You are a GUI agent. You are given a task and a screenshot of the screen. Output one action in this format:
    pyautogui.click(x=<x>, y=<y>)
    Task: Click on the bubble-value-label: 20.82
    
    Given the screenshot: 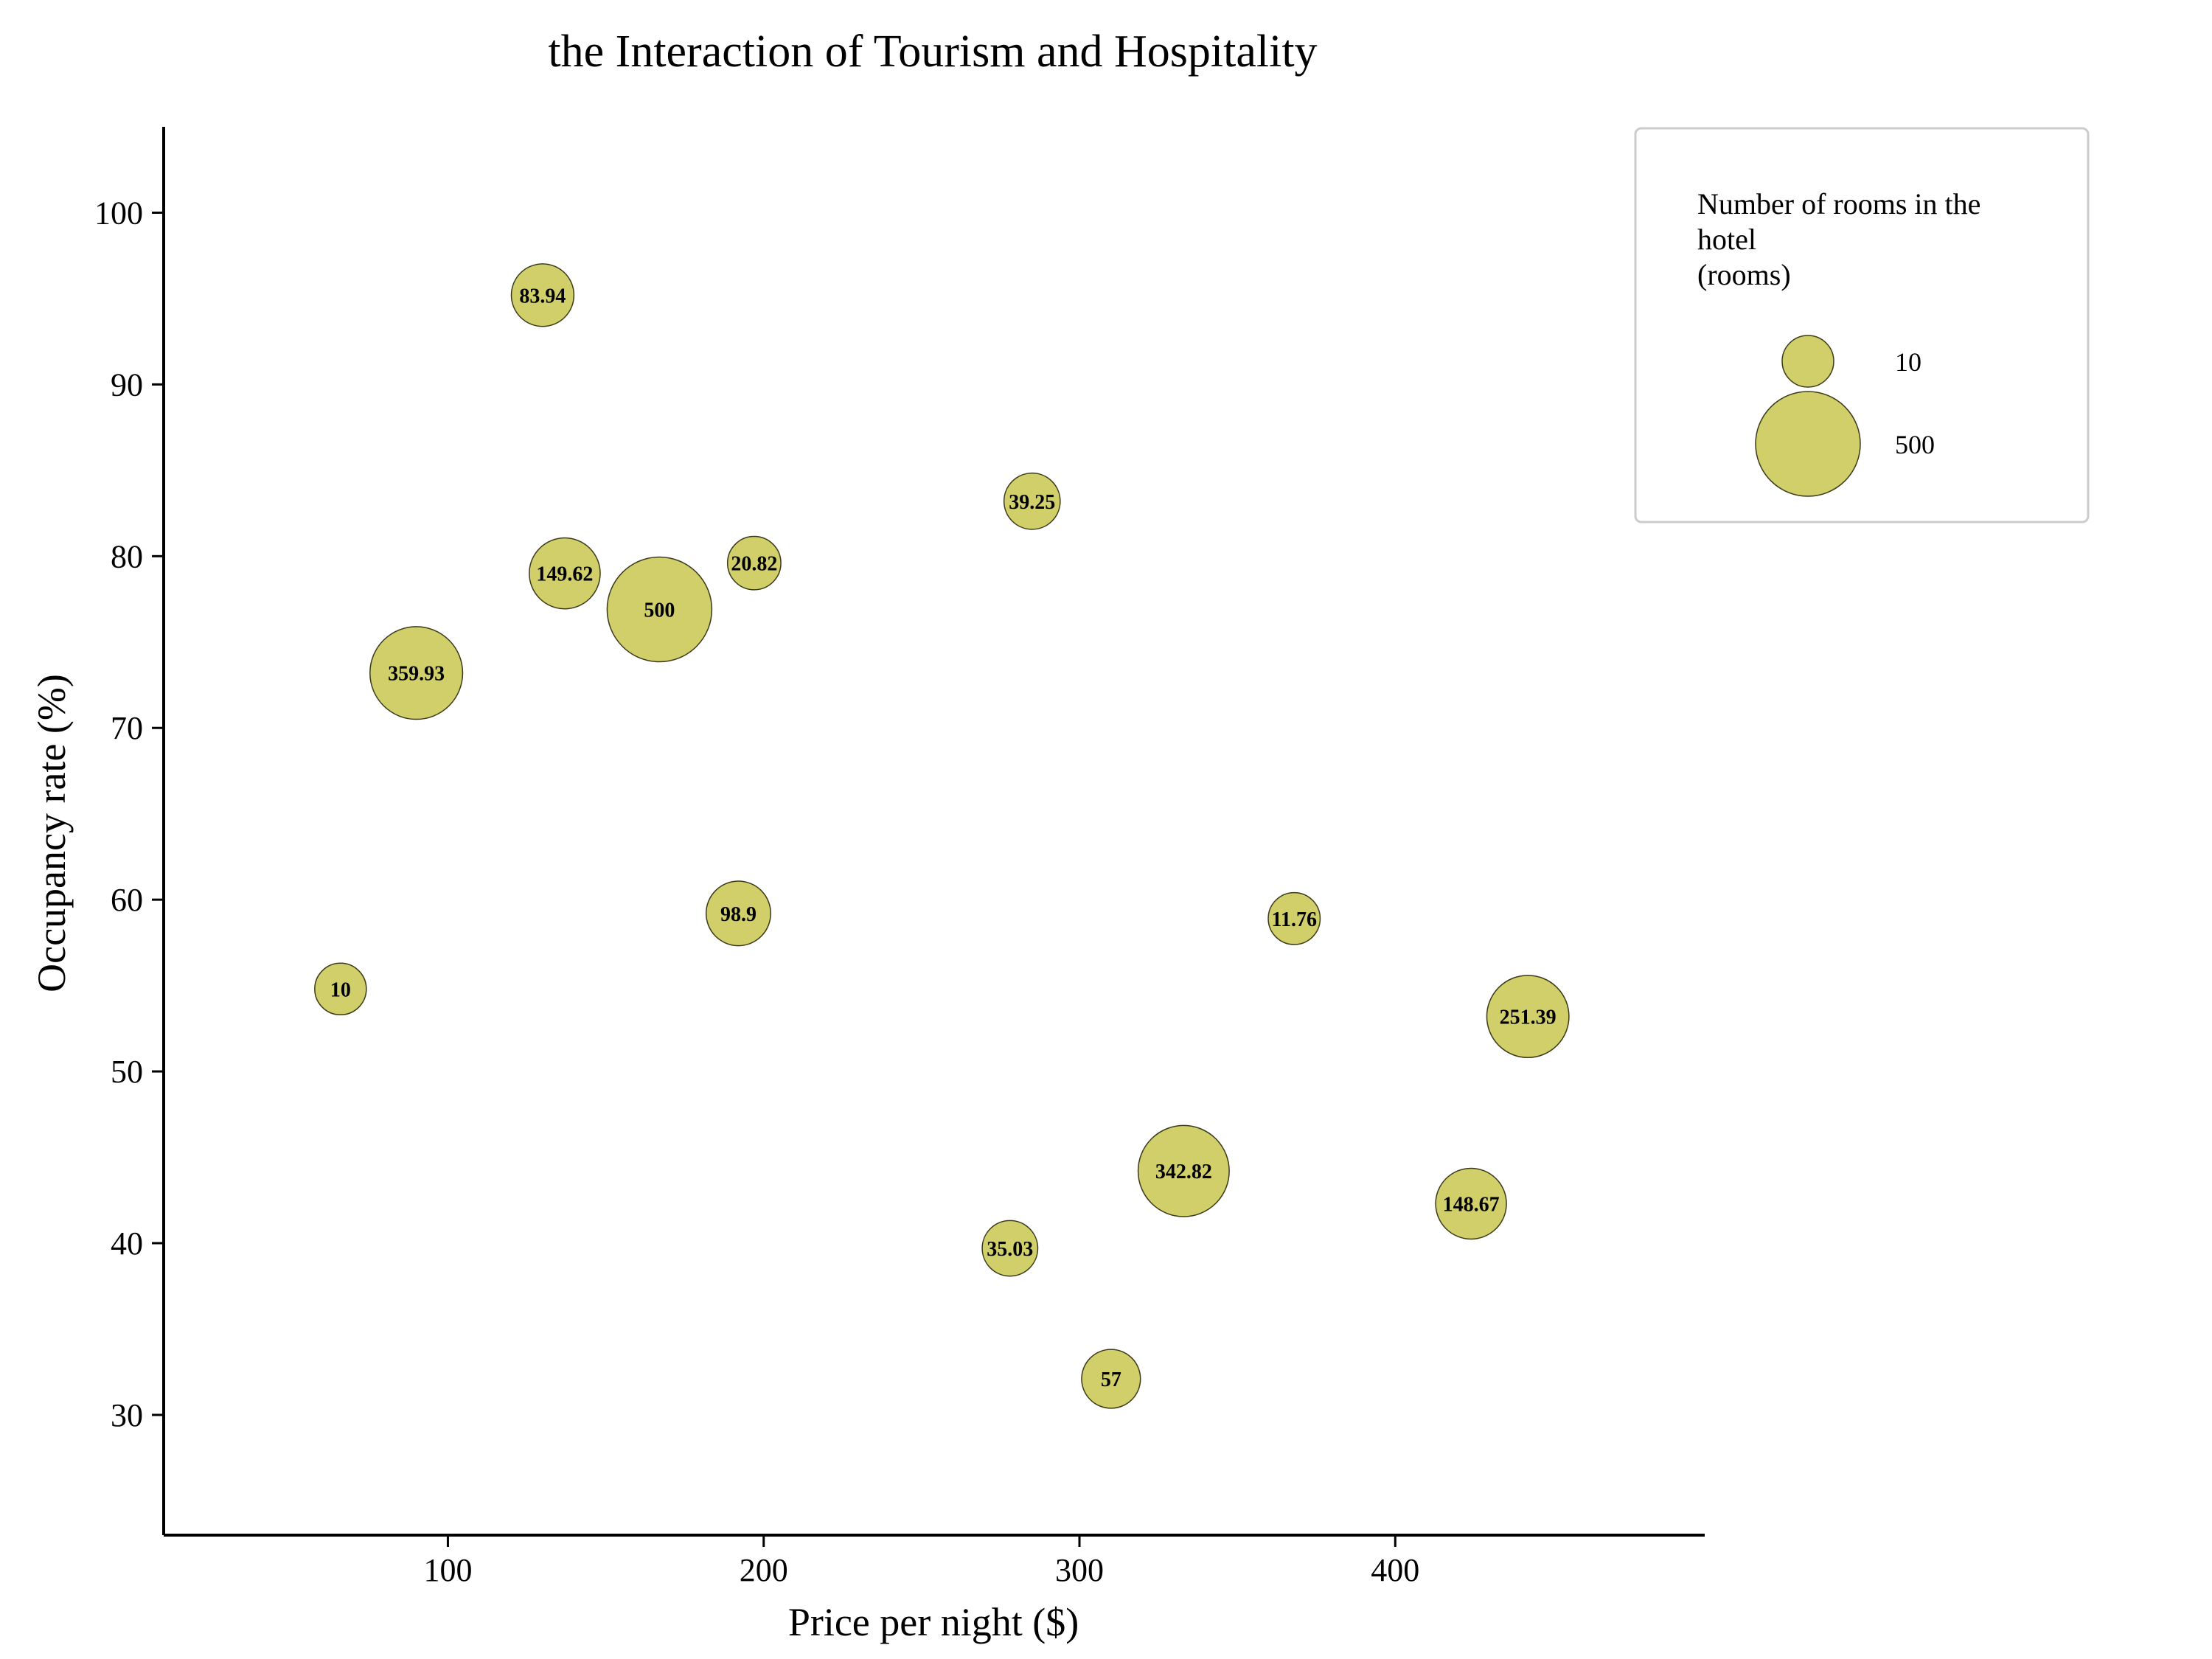 What is the action you would take?
    pyautogui.click(x=754, y=564)
    